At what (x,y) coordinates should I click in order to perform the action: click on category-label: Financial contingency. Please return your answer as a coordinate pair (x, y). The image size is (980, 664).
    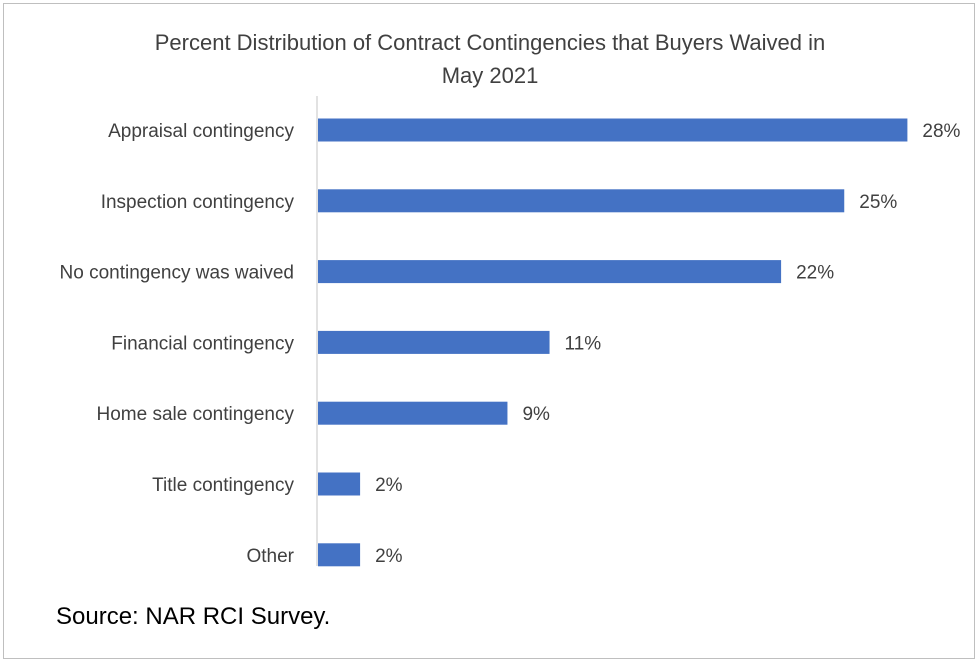
    Looking at the image, I should click on (202, 343).